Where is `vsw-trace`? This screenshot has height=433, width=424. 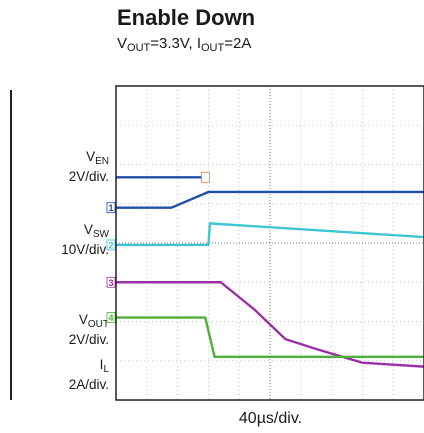
vsw-trace is located at coordinates (270, 234).